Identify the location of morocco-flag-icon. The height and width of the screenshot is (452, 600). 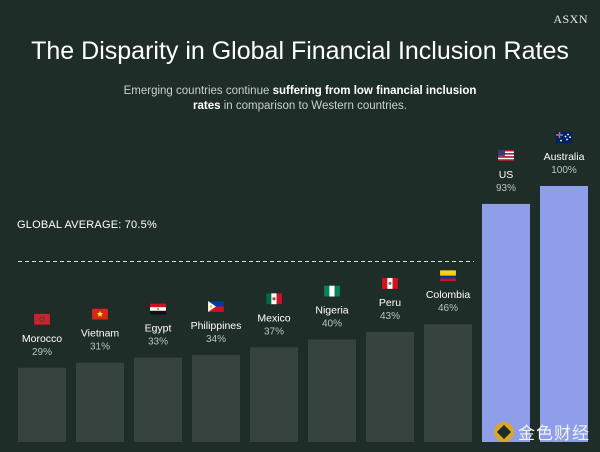
(42, 319).